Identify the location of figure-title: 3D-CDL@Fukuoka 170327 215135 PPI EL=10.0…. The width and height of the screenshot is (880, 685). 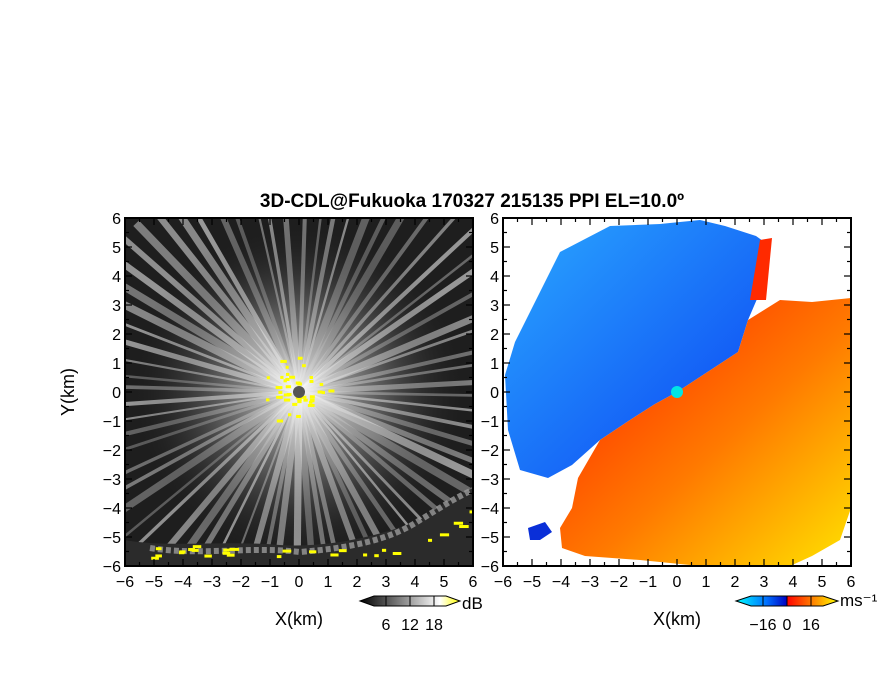
(472, 201).